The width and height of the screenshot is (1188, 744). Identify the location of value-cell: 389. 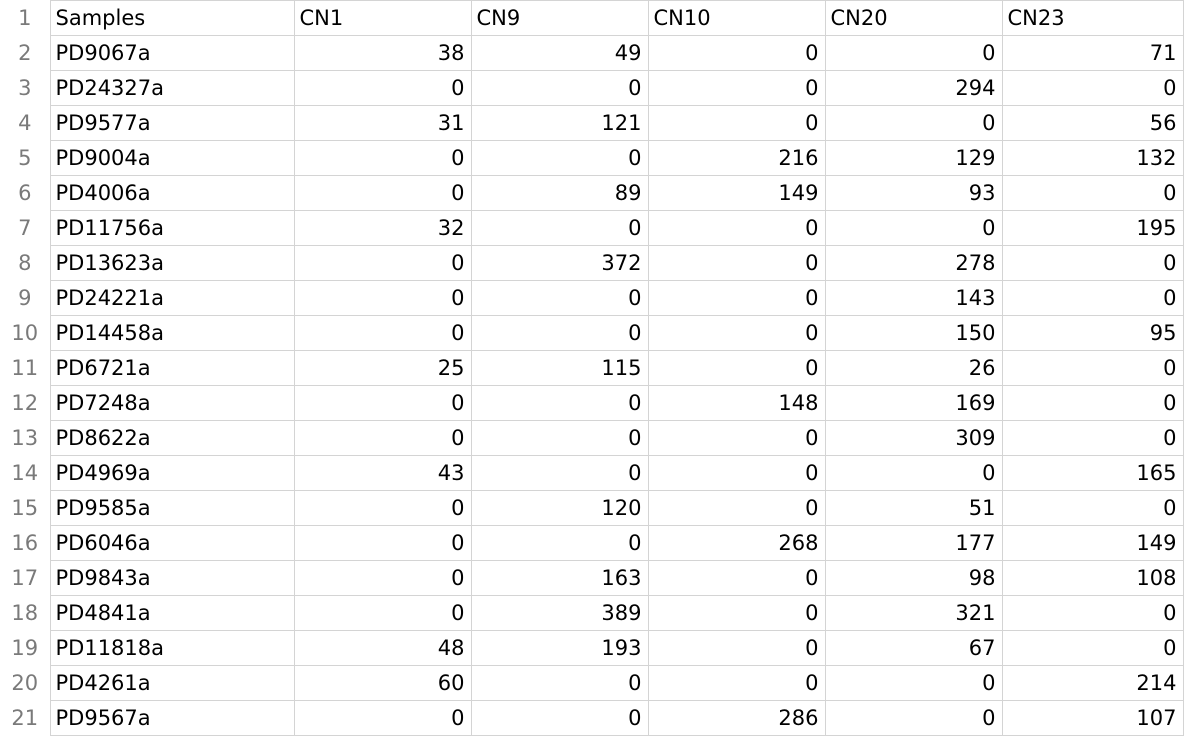
(559, 613).